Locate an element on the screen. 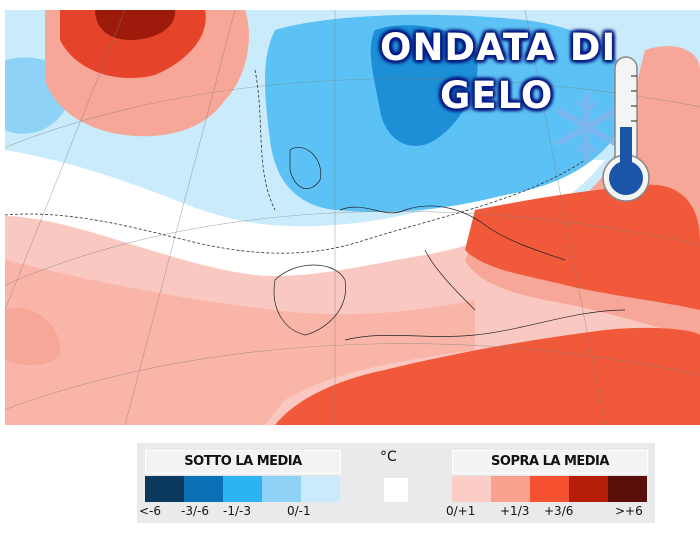 The height and width of the screenshot is (534, 700). legend-label: -1/-3 is located at coordinates (237, 511).